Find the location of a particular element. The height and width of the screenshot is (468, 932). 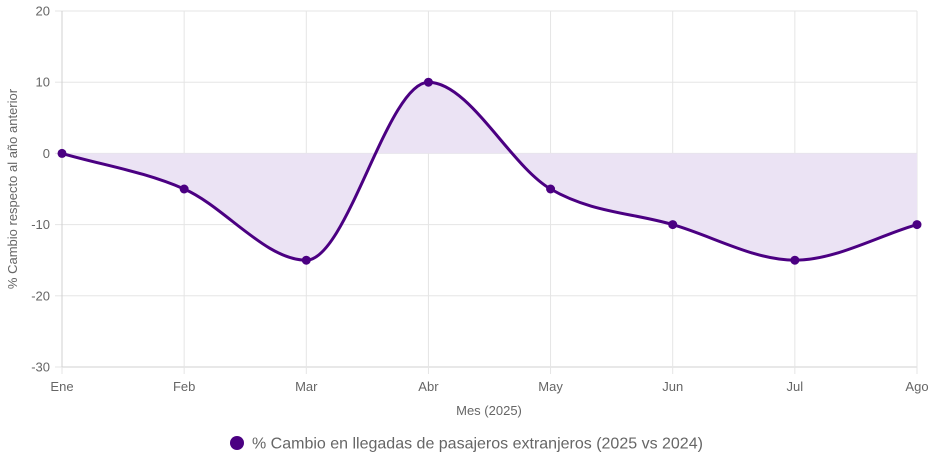

y-tick-label: -20 is located at coordinates (40, 295).